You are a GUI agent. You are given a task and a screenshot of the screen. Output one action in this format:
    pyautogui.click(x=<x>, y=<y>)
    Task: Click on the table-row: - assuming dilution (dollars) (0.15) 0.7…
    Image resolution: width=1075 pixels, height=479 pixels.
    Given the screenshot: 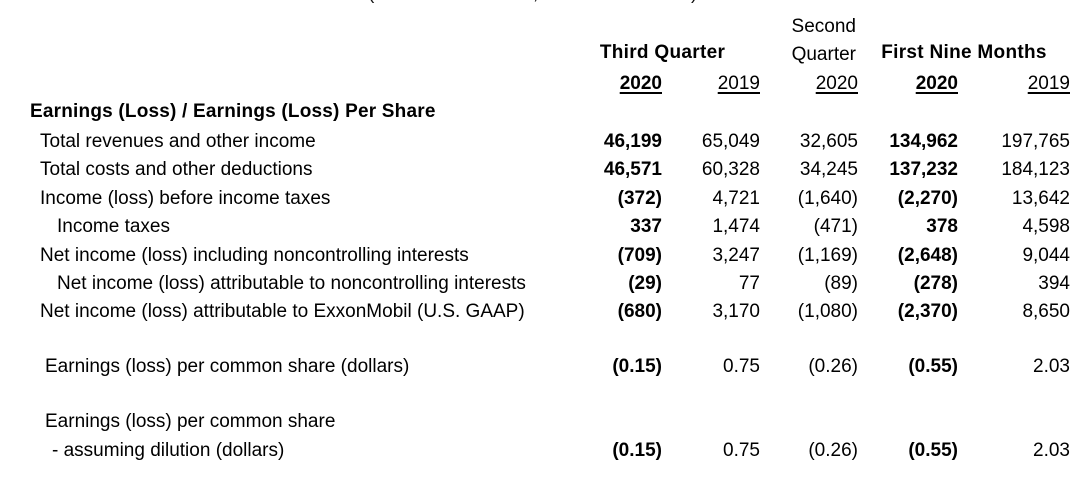 What is the action you would take?
    pyautogui.click(x=537, y=451)
    